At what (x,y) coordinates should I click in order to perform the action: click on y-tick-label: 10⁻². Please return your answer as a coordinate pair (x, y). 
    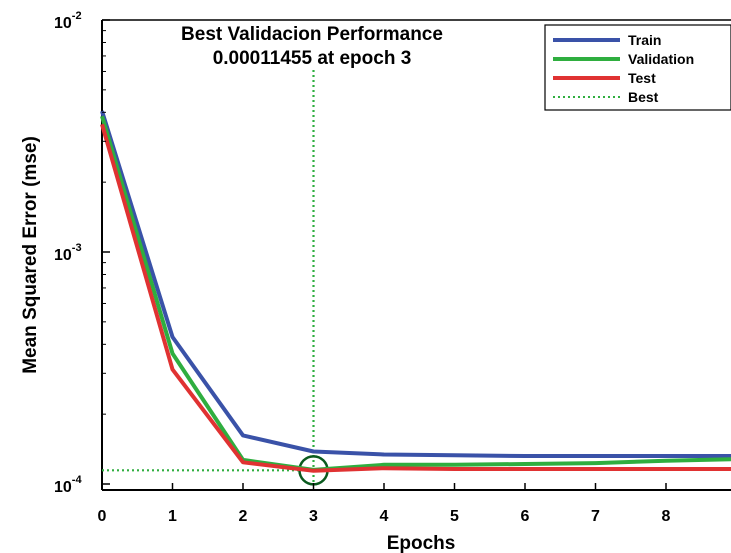
    Looking at the image, I should click on (68, 21).